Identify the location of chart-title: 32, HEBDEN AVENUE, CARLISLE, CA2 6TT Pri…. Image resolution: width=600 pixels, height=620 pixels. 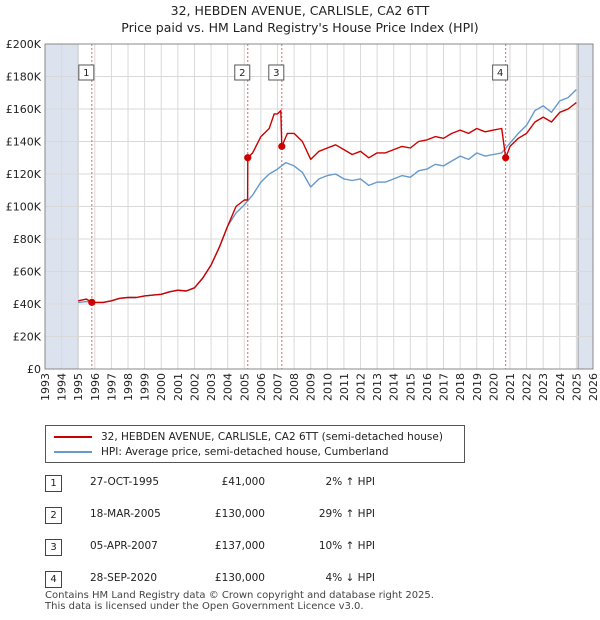
(300, 19).